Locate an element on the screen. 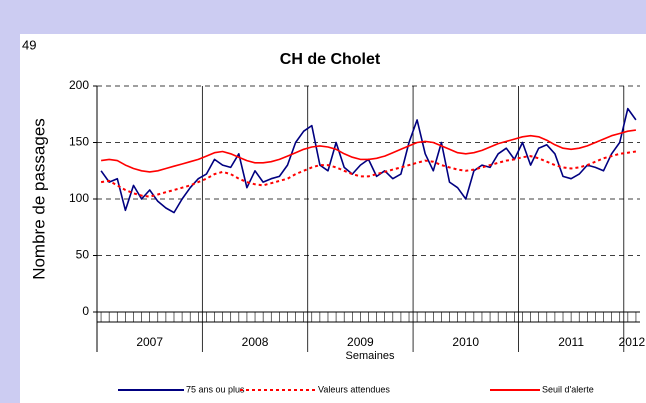 Image resolution: width=646 pixels, height=403 pixels. y-tick-label: 150 is located at coordinates (79, 142).